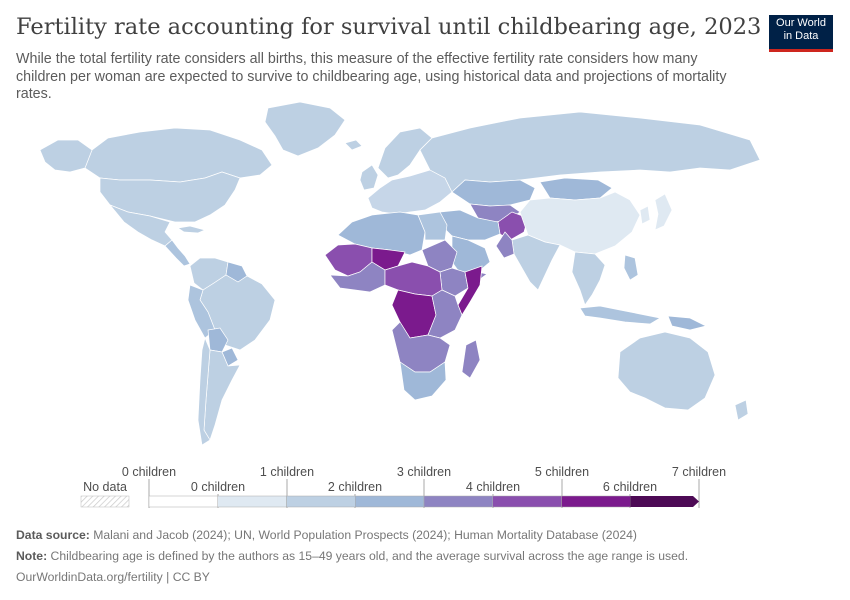 The image size is (850, 600). What do you see at coordinates (631, 267) in the screenshot?
I see `map-region-philippines` at bounding box center [631, 267].